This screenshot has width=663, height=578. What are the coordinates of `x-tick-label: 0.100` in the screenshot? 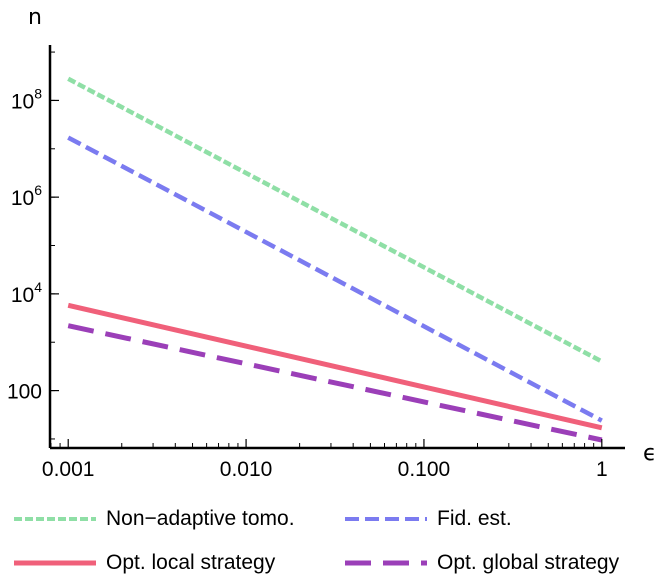 It's located at (424, 469).